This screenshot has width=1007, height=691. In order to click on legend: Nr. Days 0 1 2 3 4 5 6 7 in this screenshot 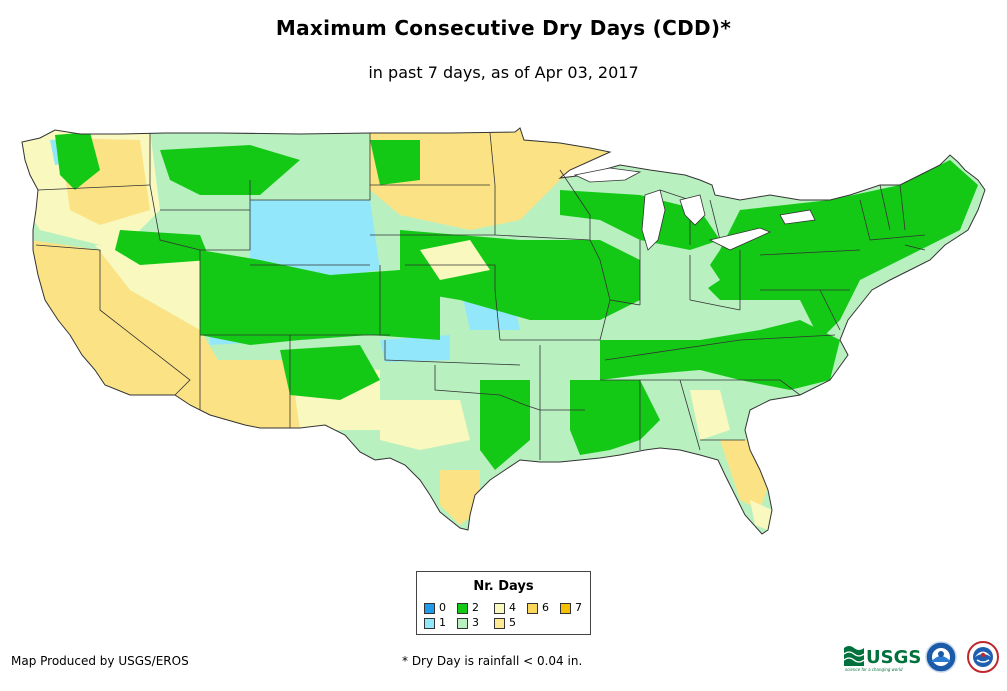, I will do `click(503, 603)`.